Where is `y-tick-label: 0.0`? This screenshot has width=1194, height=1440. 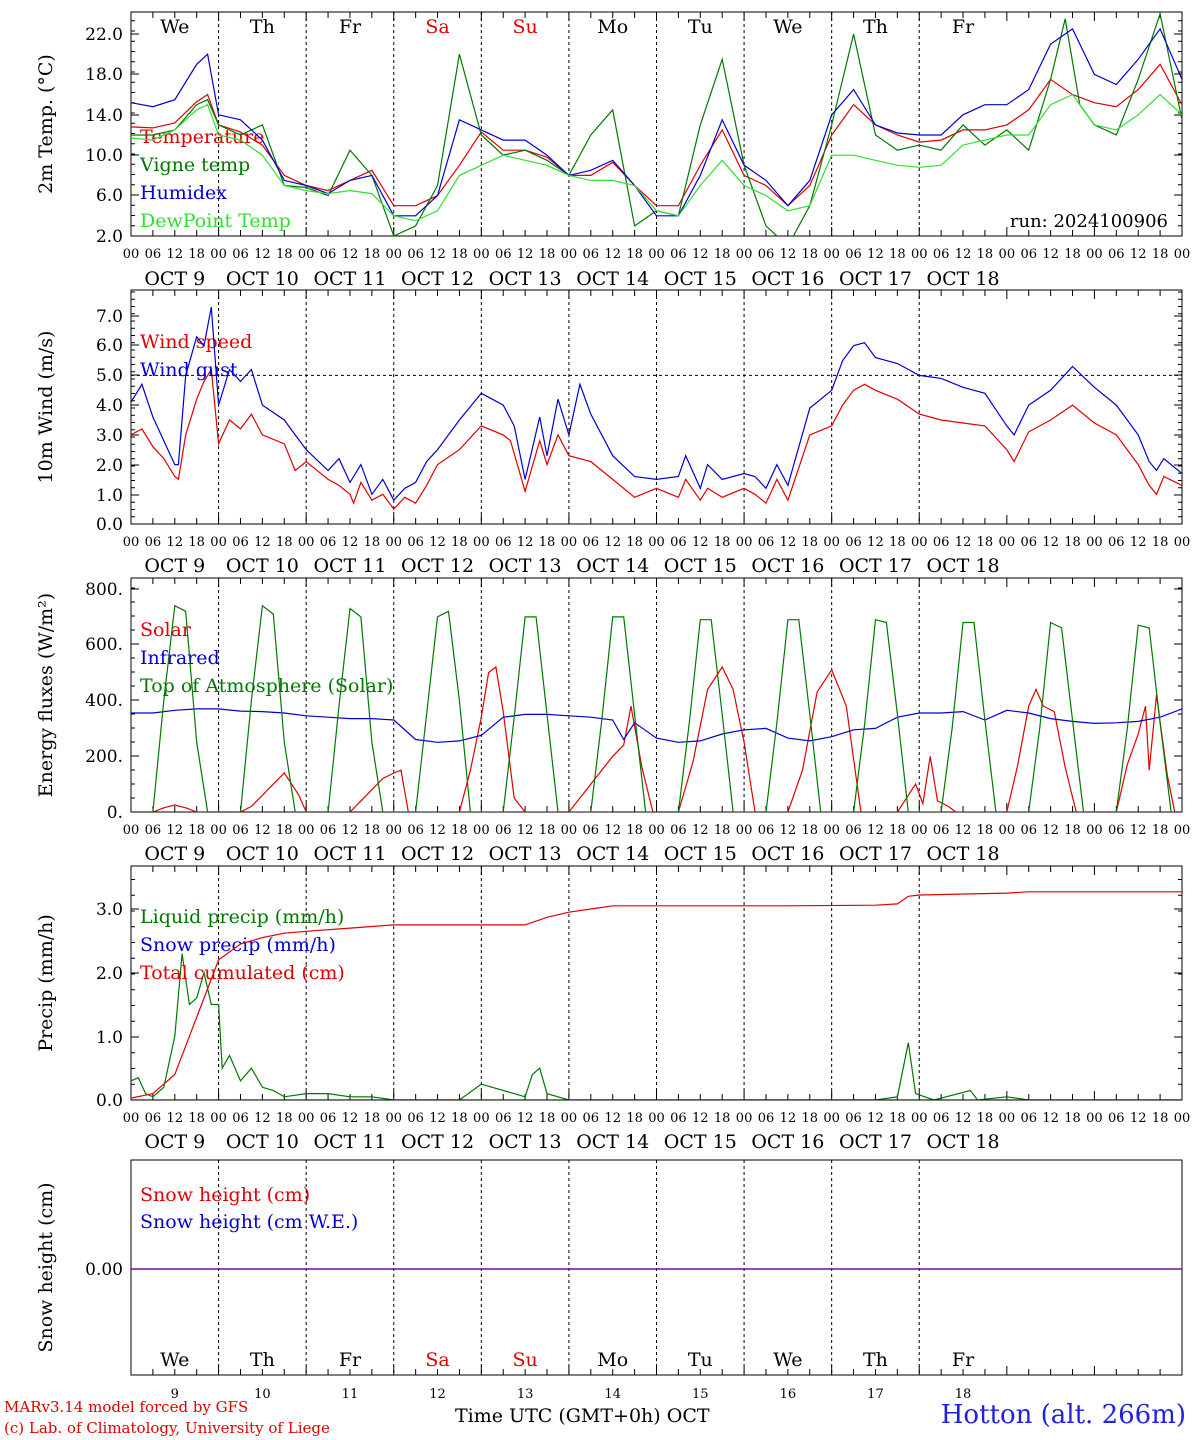
y-tick-label: 0.0 is located at coordinates (109, 525).